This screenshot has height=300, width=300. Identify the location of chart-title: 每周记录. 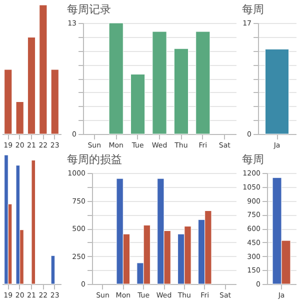
(89, 9).